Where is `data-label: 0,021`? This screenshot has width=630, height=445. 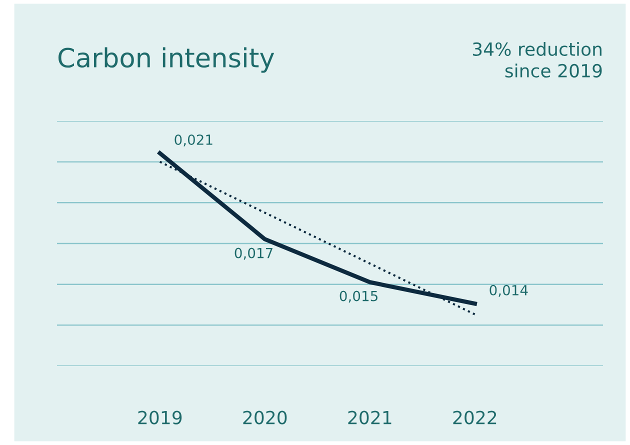
data-label: 0,021 is located at coordinates (193, 140).